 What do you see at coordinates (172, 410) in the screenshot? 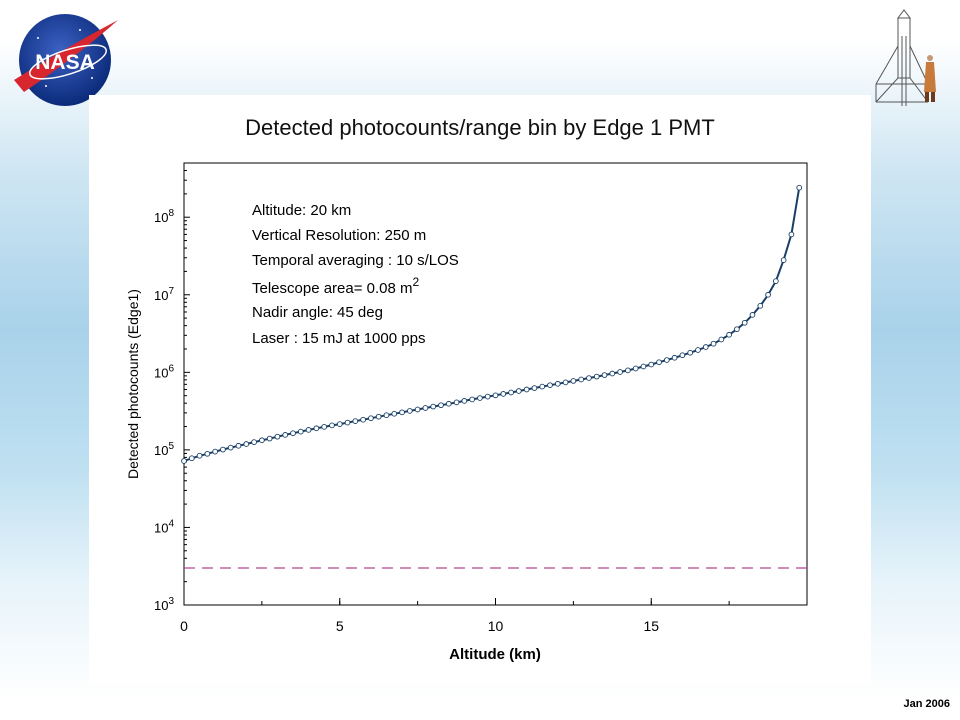
I see `y-major-ticks: 10³ 10⁴ 10⁵ 10⁶ 10⁷ 10⁸` at bounding box center [172, 410].